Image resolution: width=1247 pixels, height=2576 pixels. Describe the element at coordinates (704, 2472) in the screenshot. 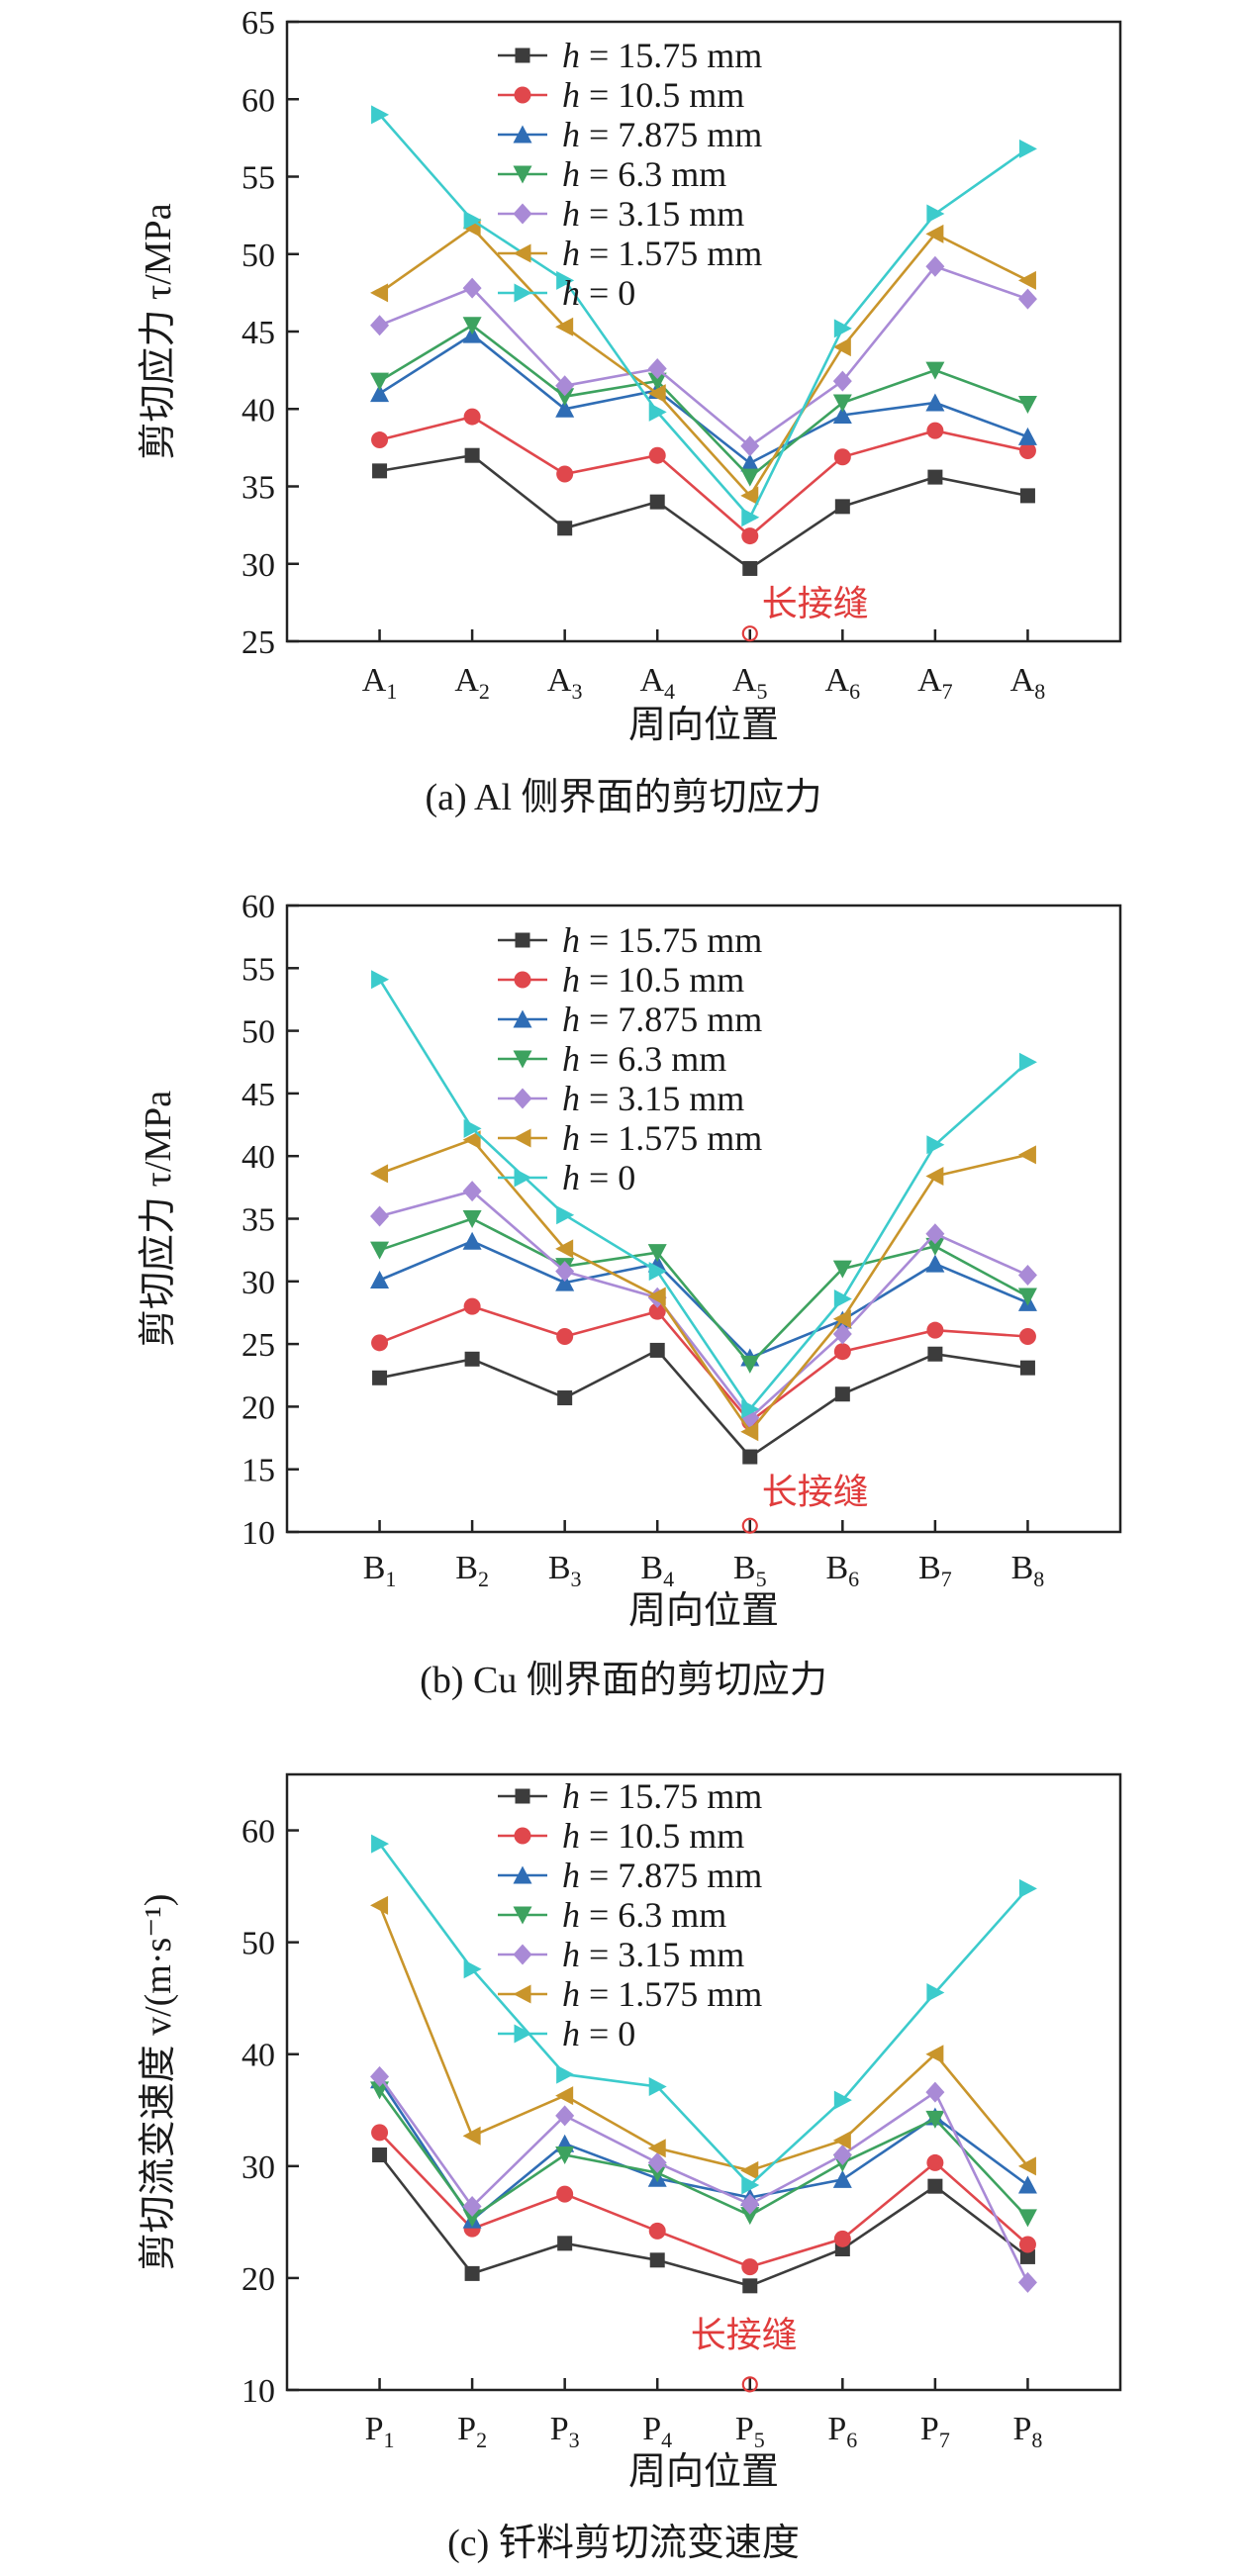

I see `x-axis-label: 周向位置` at that location.